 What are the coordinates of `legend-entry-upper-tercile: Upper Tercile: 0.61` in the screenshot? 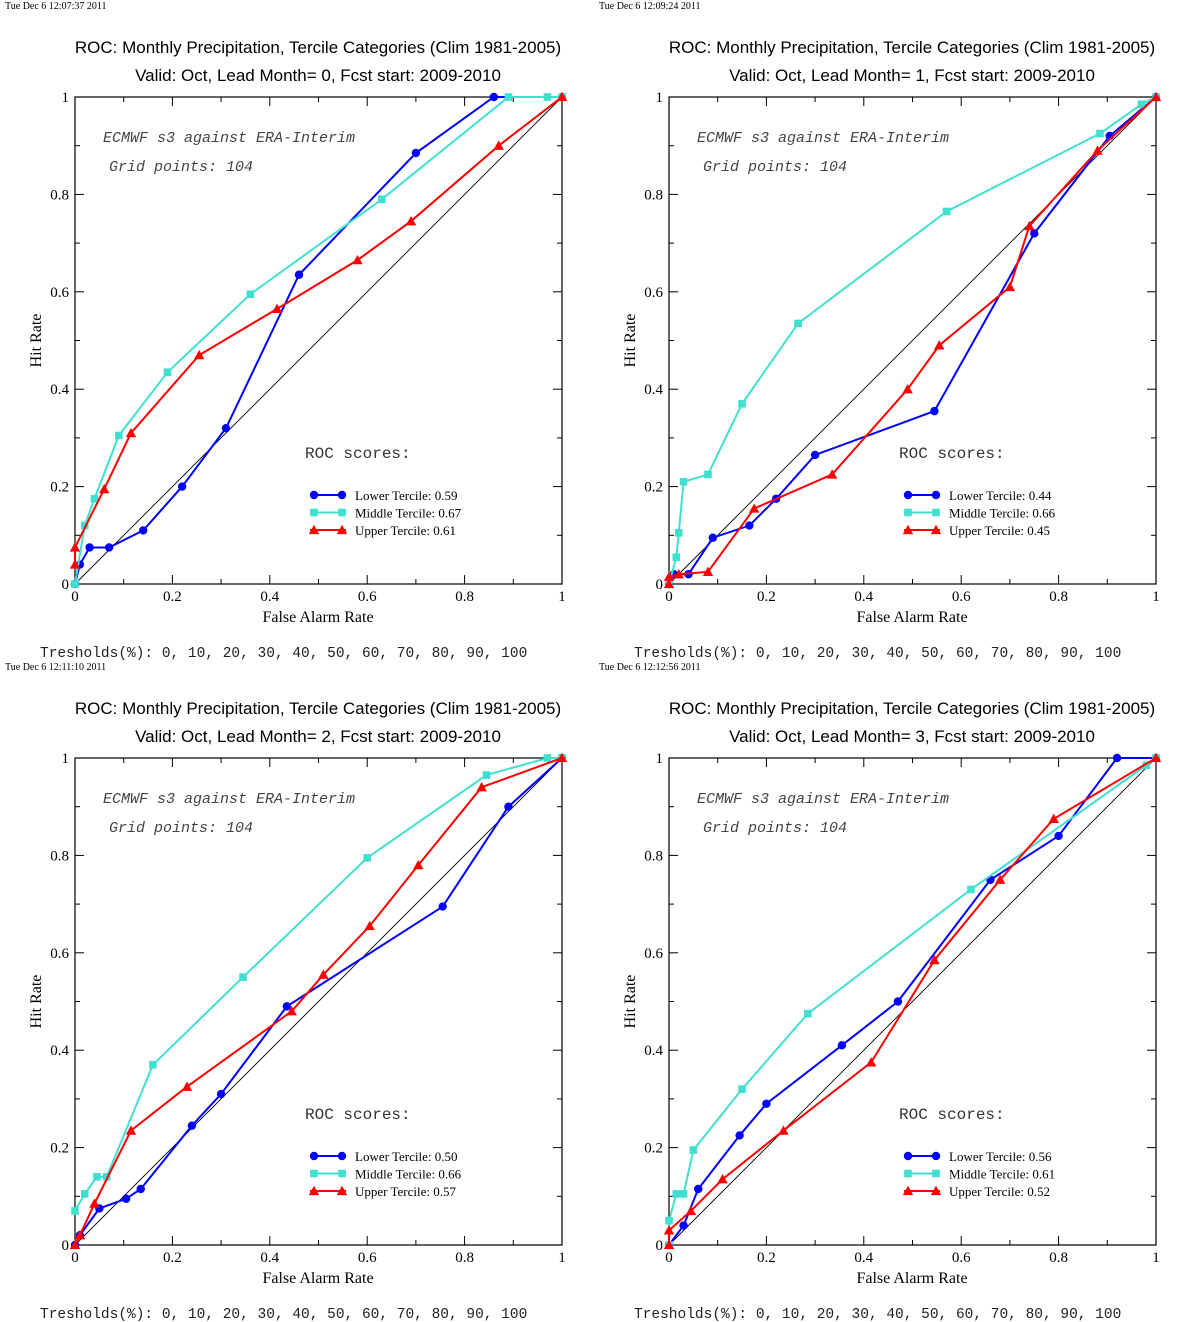 It's located at (382, 530).